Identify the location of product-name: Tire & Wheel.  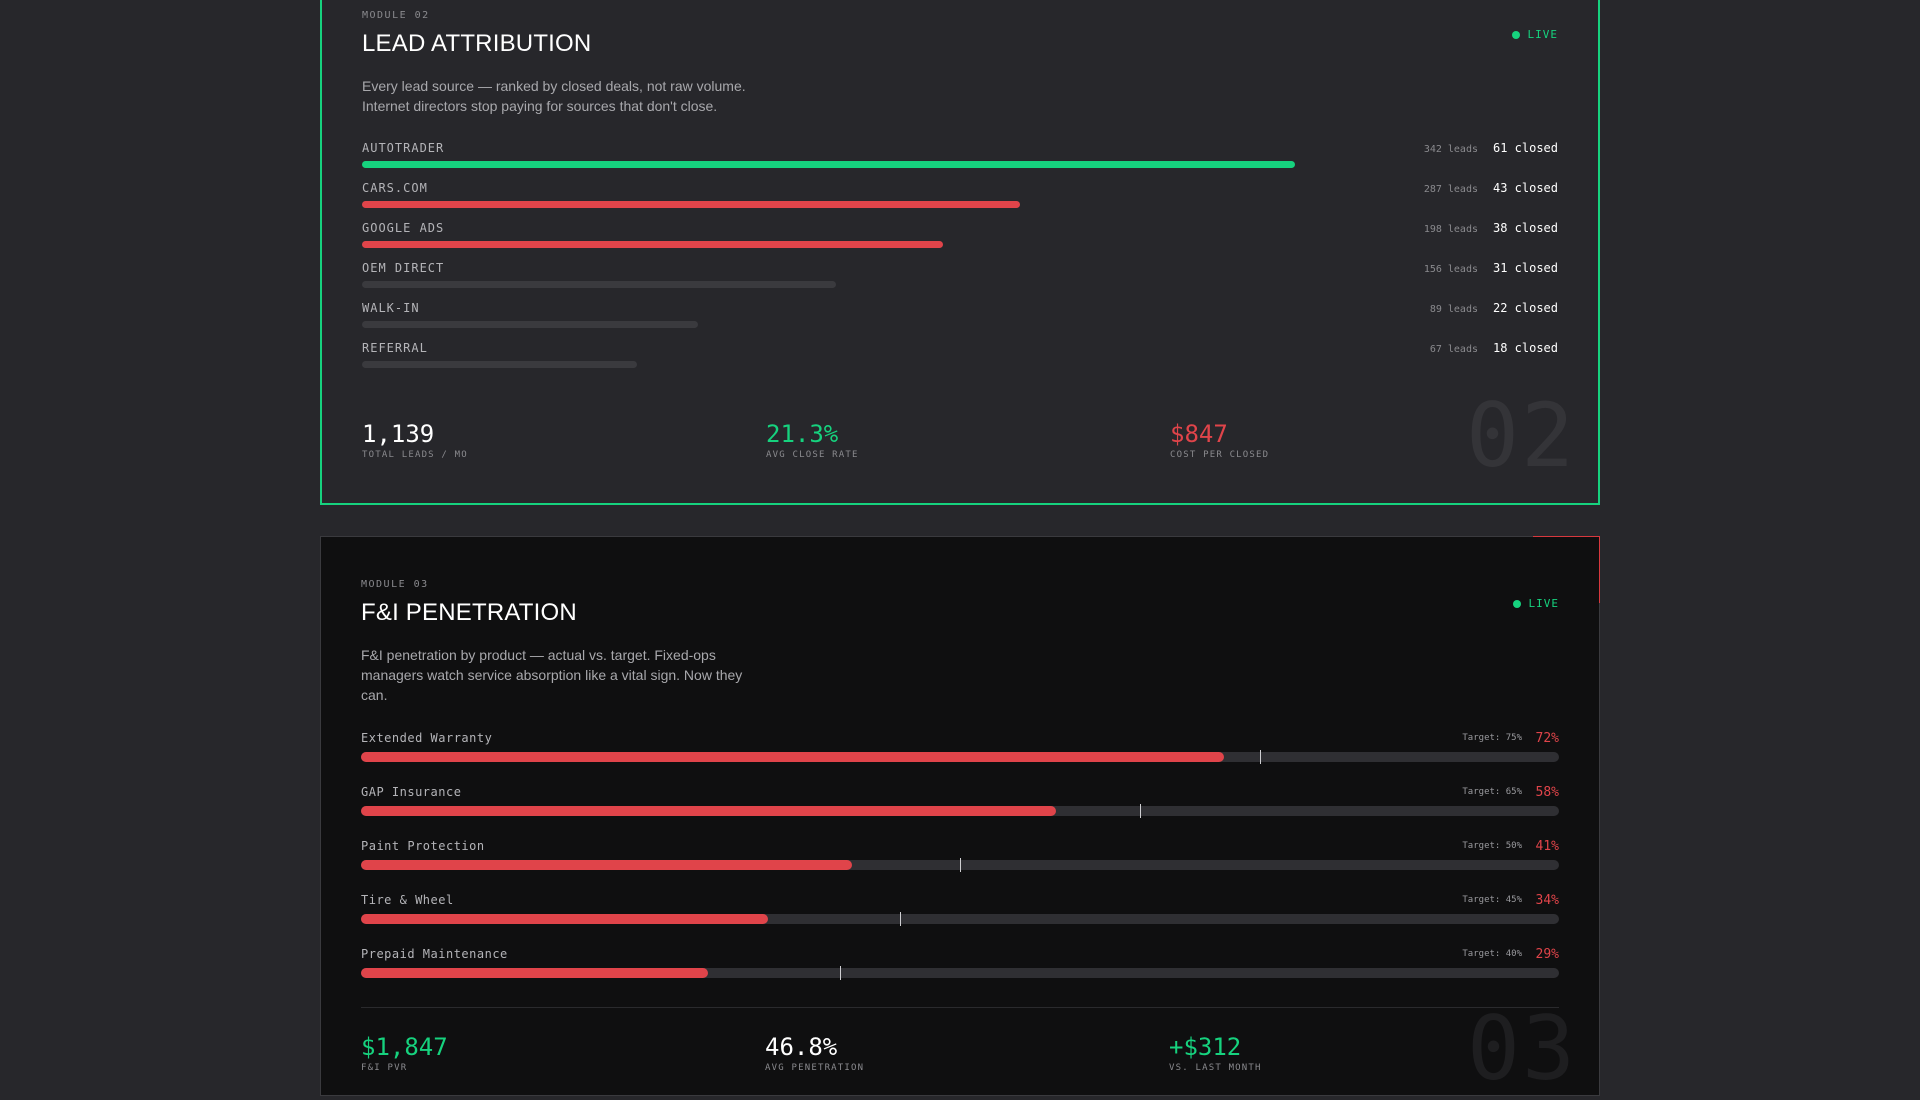
(407, 900).